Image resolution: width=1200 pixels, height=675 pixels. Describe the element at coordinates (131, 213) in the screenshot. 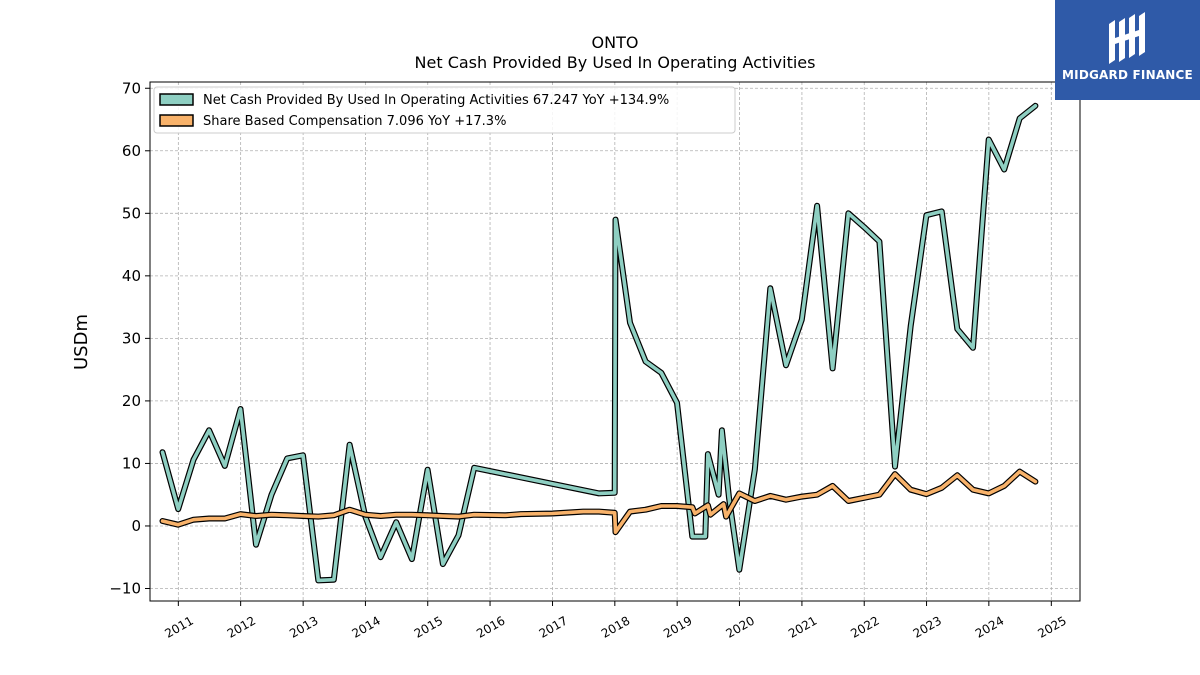

I see `y-tick-label: 50` at that location.